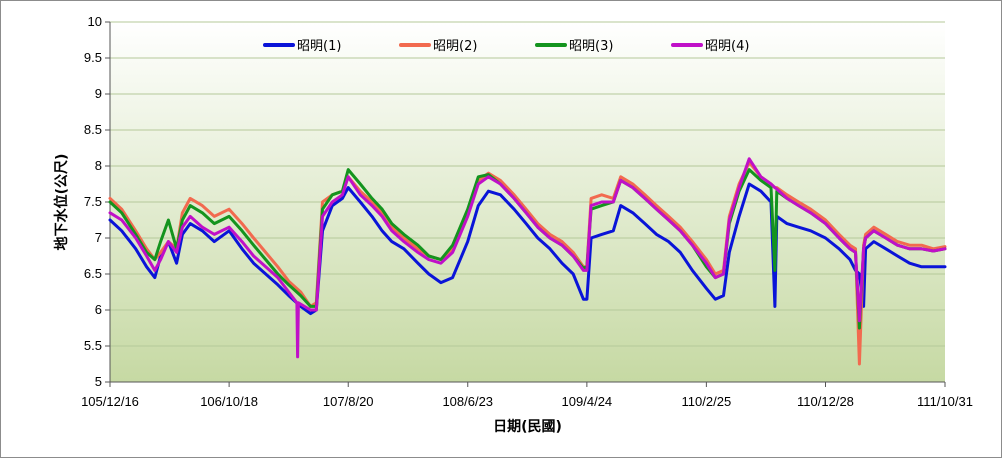 The height and width of the screenshot is (458, 1002). What do you see at coordinates (455, 46) in the screenshot?
I see `legend-label: 昭明(2)` at bounding box center [455, 46].